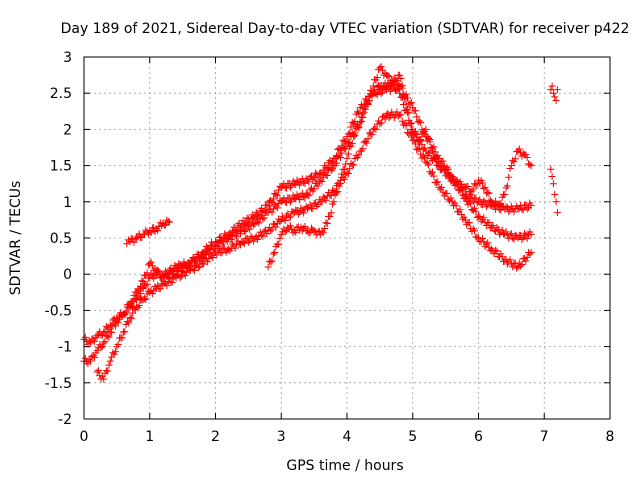  What do you see at coordinates (65, 348) in the screenshot?
I see `y-tick-label: -1` at bounding box center [65, 348].